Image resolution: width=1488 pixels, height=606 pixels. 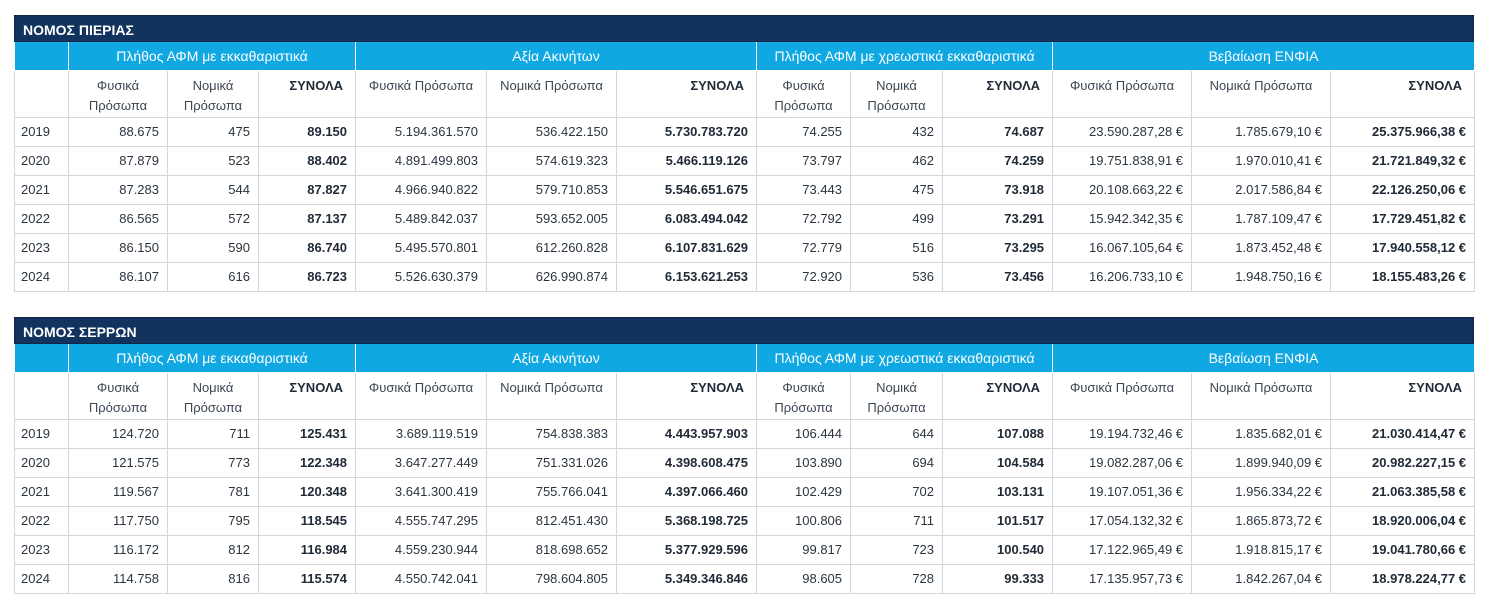 I want to click on value-cell: 73.443, so click(x=804, y=189).